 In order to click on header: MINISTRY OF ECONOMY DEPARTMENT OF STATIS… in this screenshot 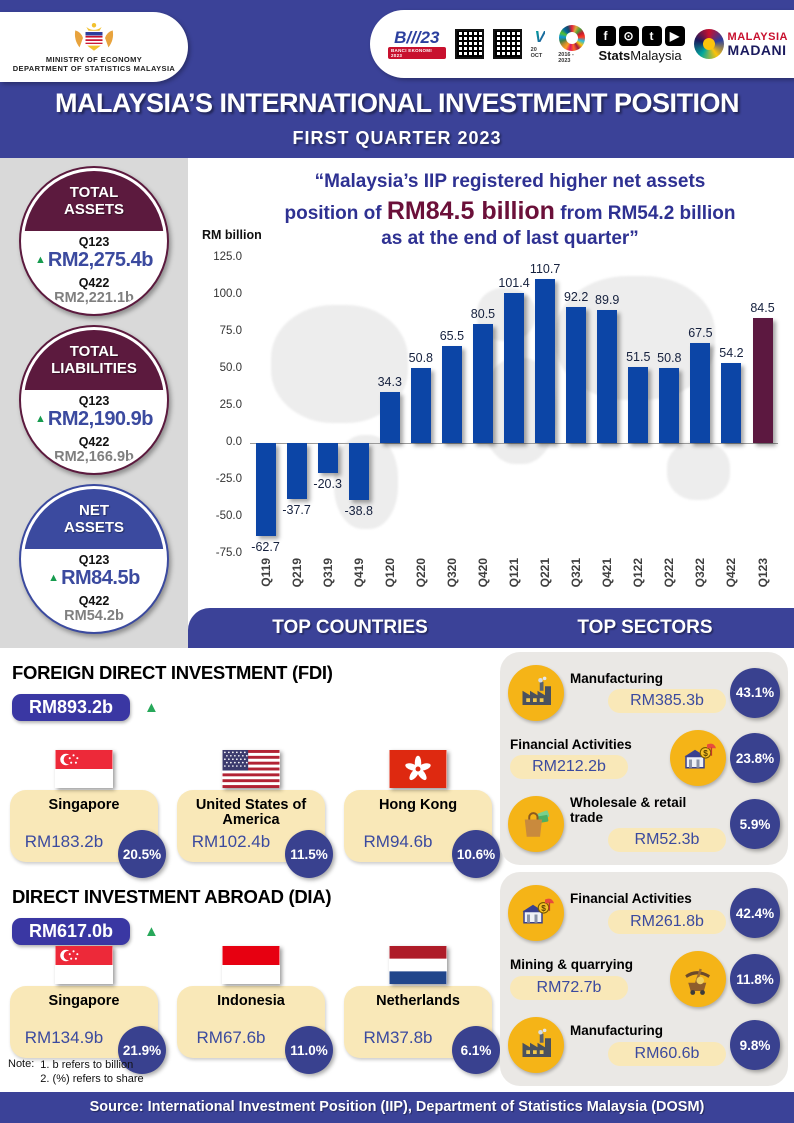, I will do `click(397, 79)`.